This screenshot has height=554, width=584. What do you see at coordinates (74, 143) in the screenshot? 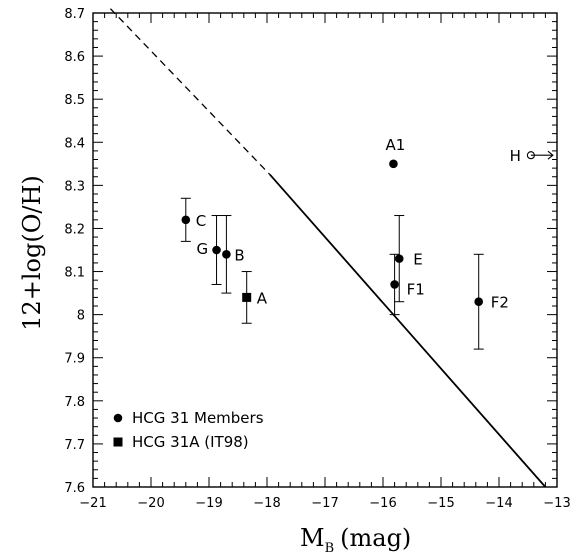
I see `y-tick-label: 8.4` at bounding box center [74, 143].